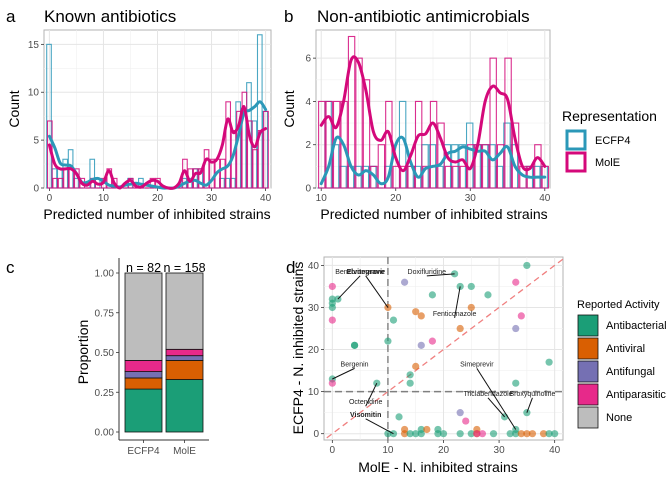 This screenshot has width=672, height=480. What do you see at coordinates (184, 358) in the screenshot?
I see `stacked-segment-antifungal` at bounding box center [184, 358].